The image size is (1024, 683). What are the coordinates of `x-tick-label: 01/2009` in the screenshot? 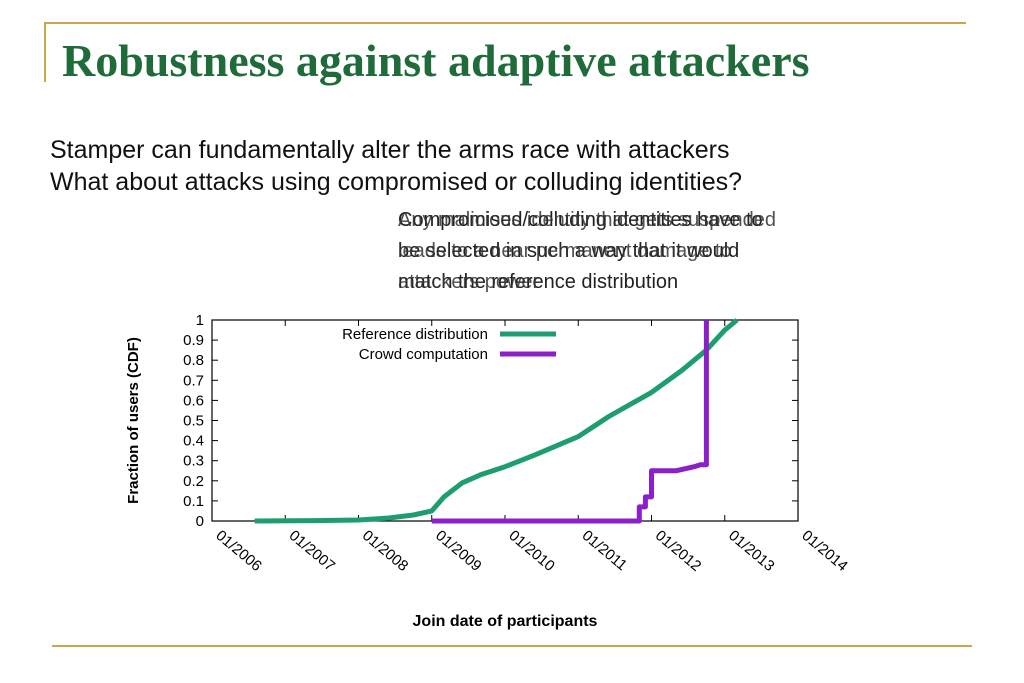 It's located at (458, 551).